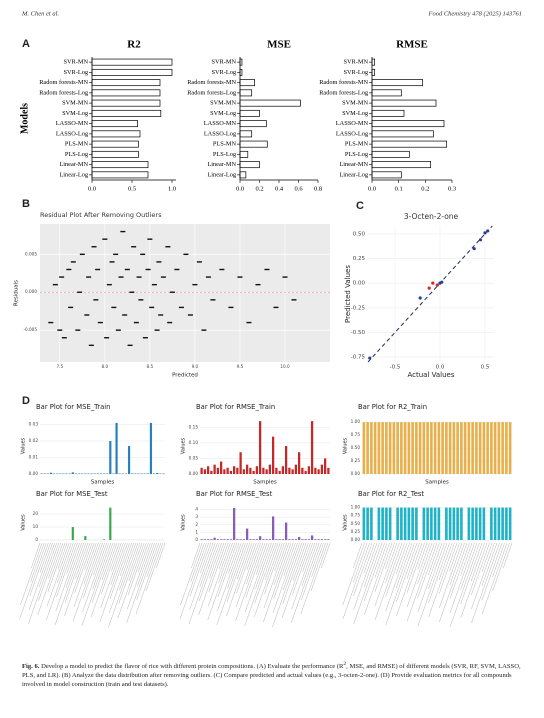 This screenshot has height=718, width=544. I want to click on category-label: Radom forests-Log, so click(344, 92).